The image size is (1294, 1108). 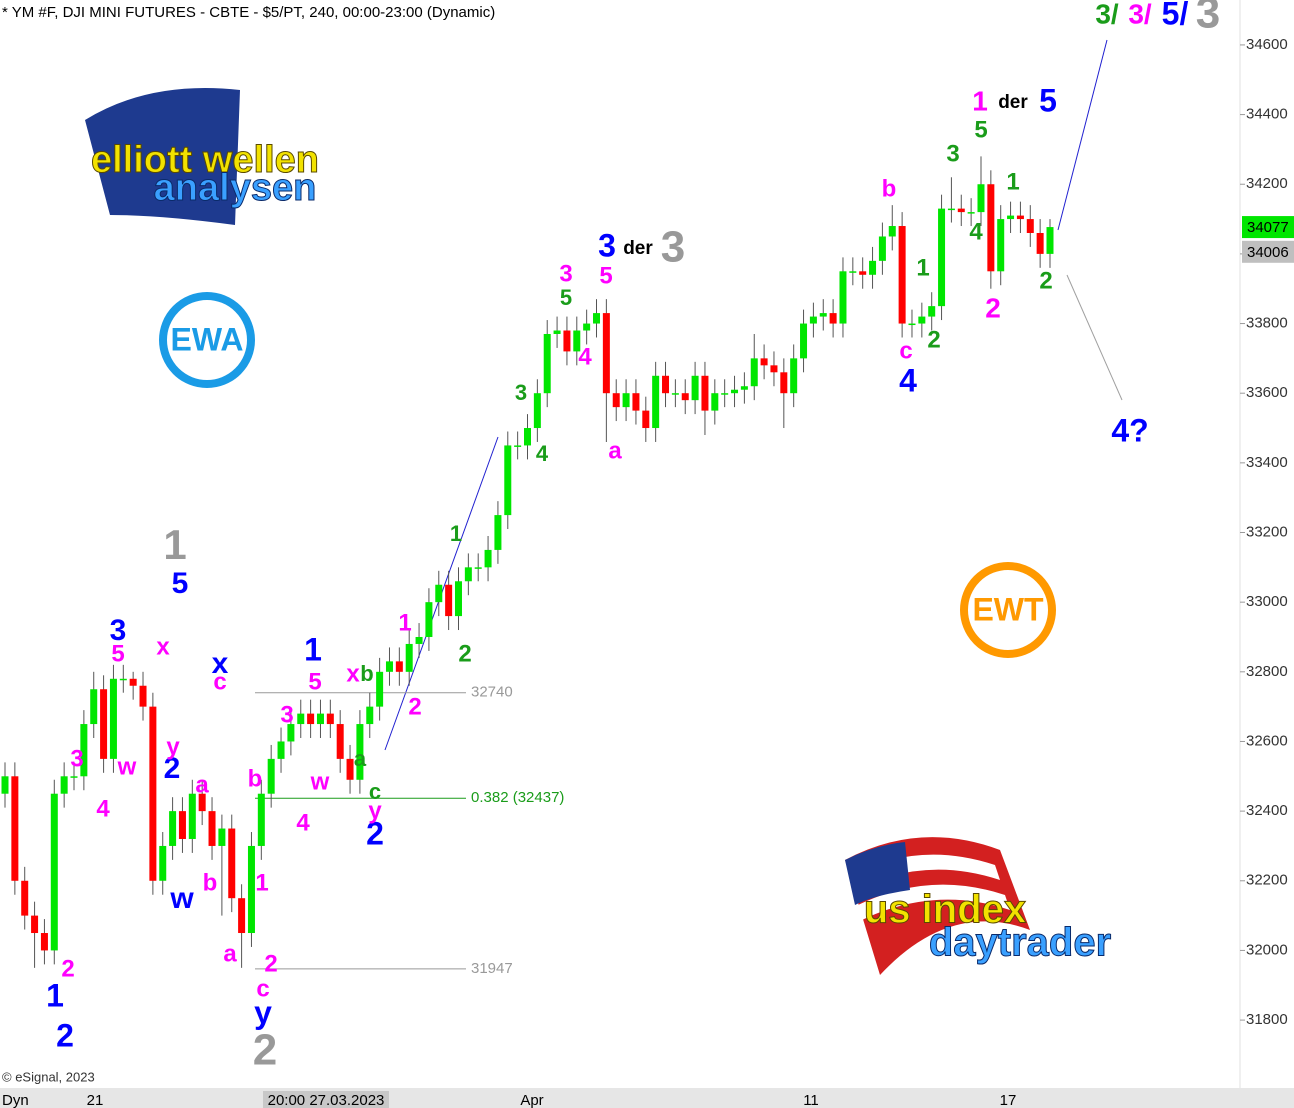 I want to click on wave-label: w, so click(x=127, y=766).